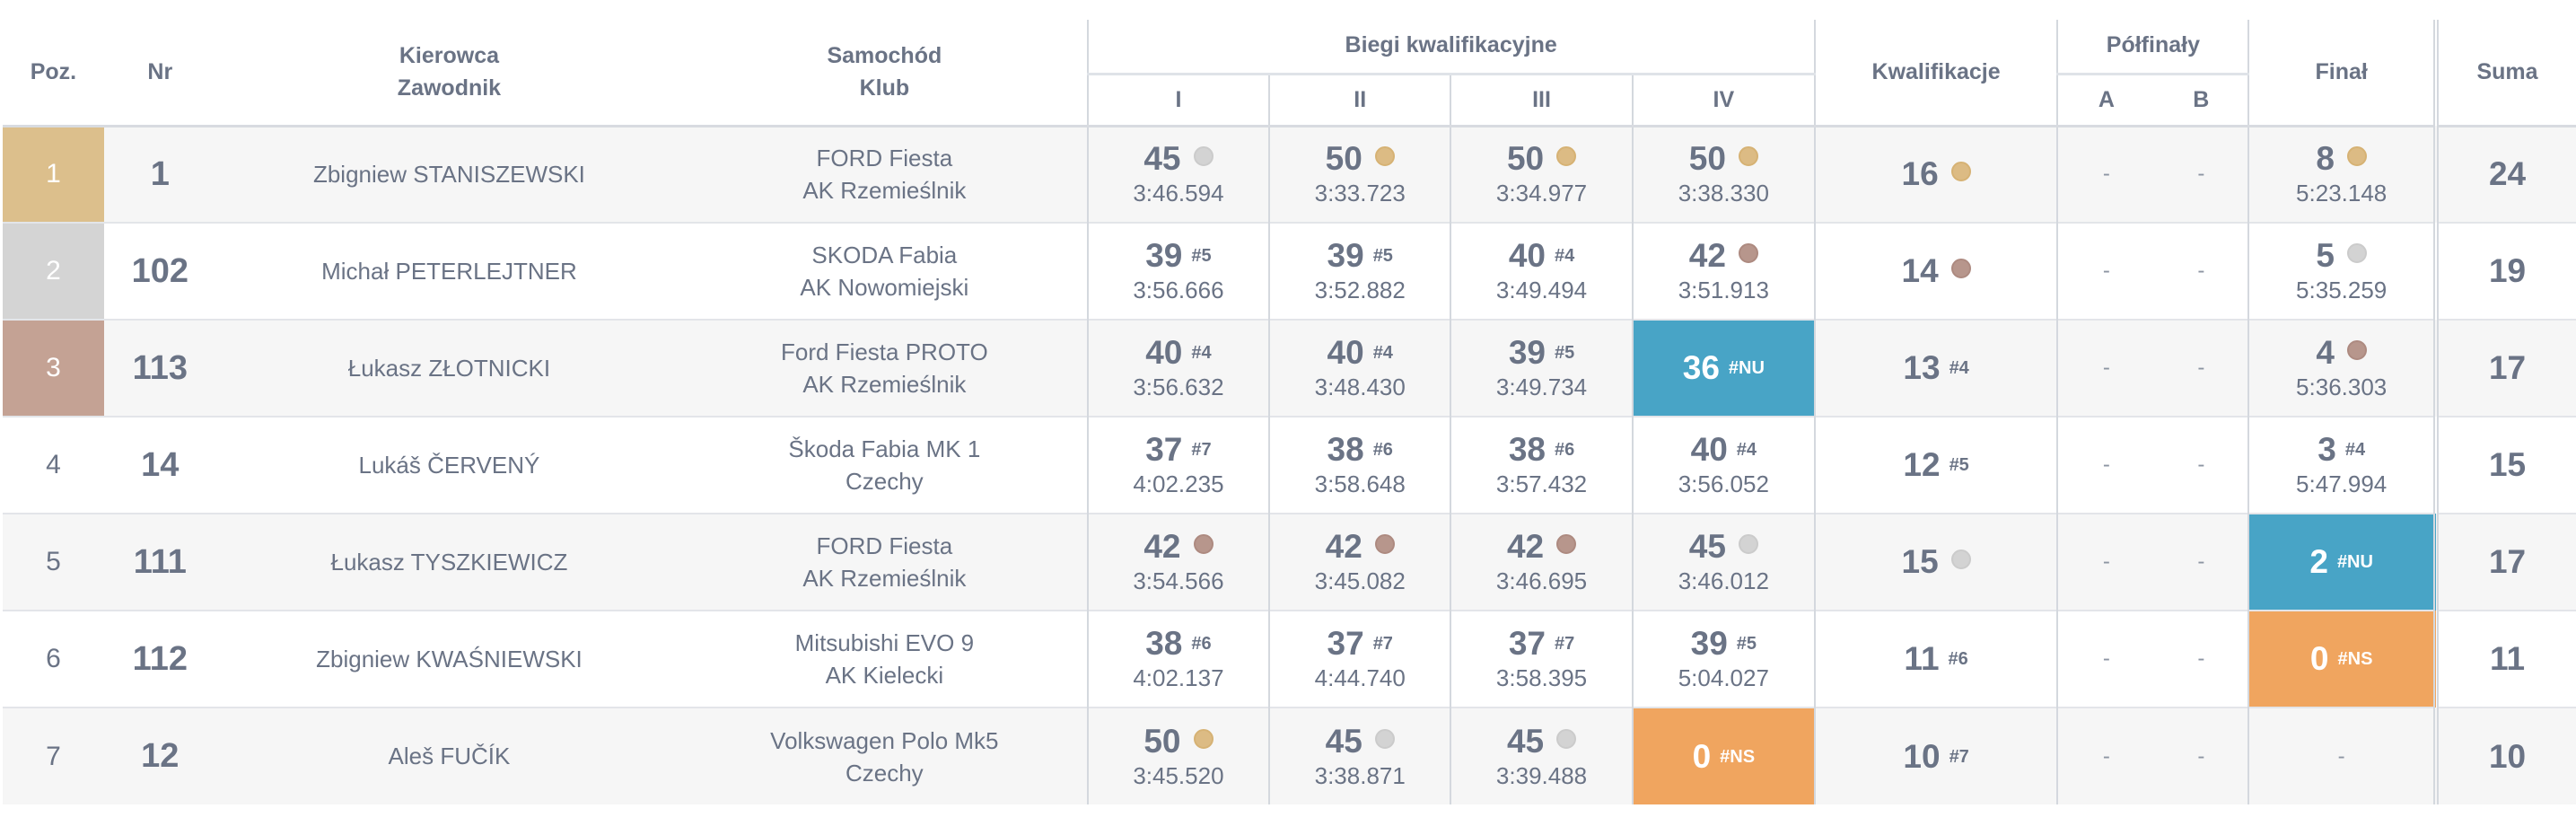 The width and height of the screenshot is (2576, 835). I want to click on points-line: 40 #4, so click(1541, 256).